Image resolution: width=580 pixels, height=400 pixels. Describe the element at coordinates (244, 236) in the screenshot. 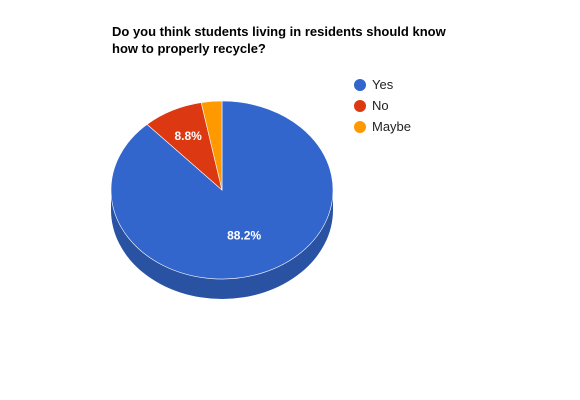

I see `slice-label-yes: 88.2%` at that location.